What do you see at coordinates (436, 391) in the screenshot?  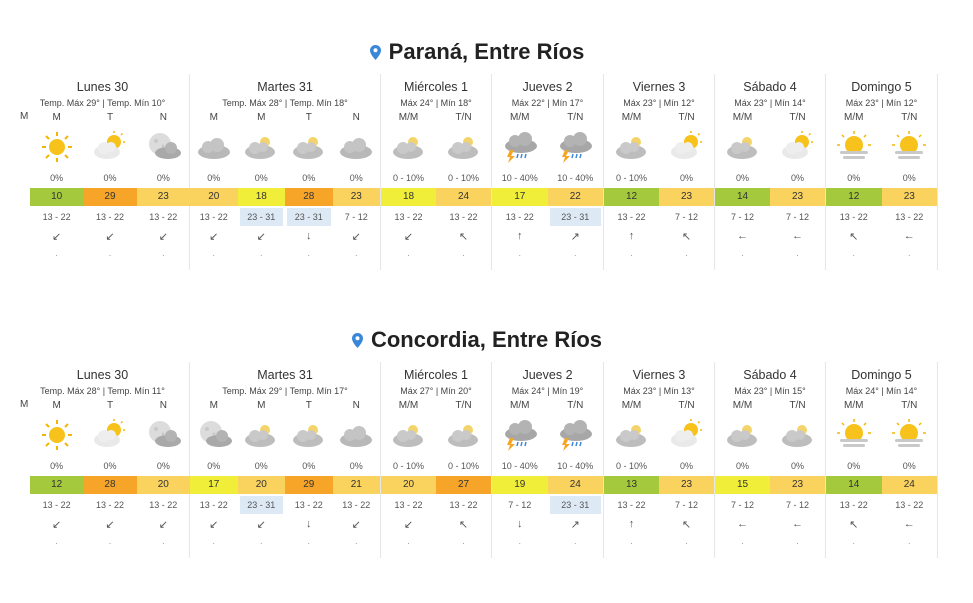 I see `day-temp-range: Máx 27° | Mín 20°` at bounding box center [436, 391].